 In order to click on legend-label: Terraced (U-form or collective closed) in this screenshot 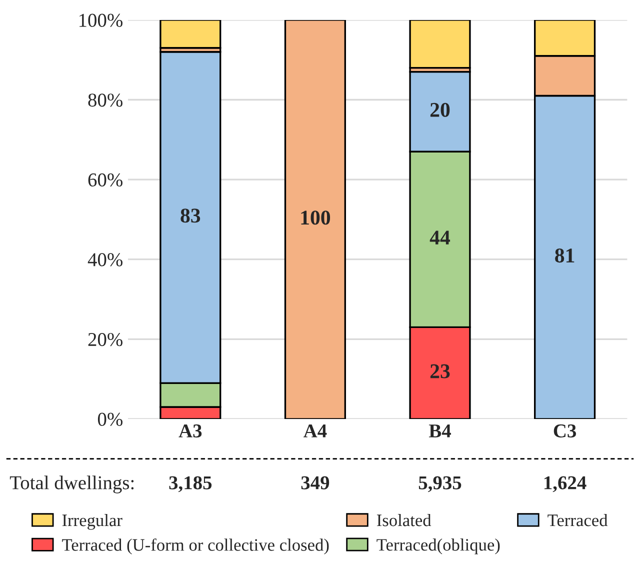, I will do `click(195, 546)`.